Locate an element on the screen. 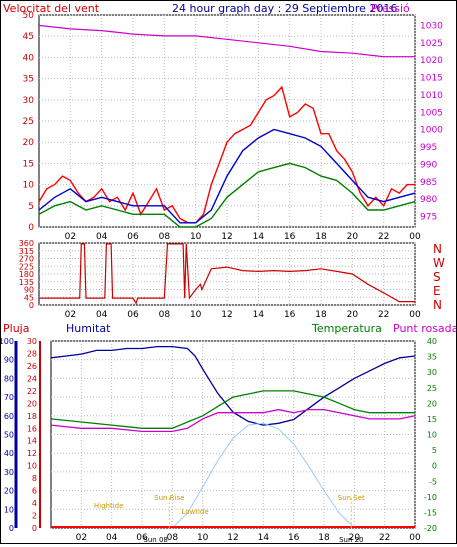 This screenshot has width=457, height=547. temperature-tick-label: 15 is located at coordinates (432, 419).